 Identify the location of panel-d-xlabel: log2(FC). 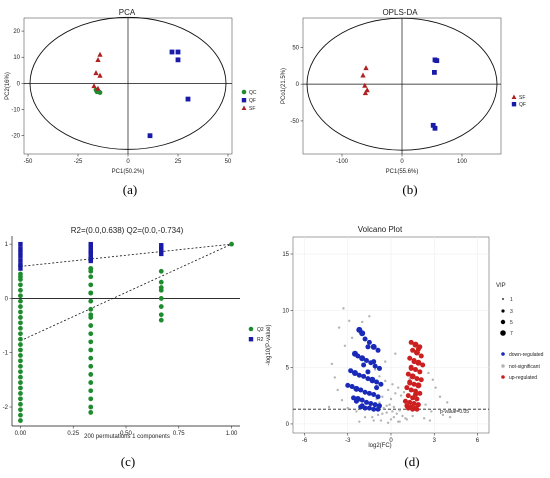
(379, 446).